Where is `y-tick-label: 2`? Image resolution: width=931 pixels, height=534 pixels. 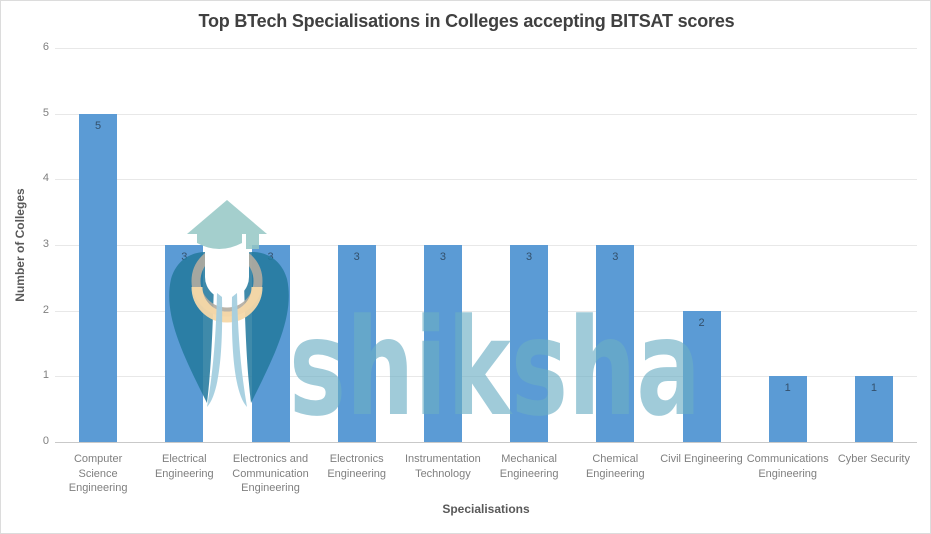
y-tick-label: 2 is located at coordinates (45, 309).